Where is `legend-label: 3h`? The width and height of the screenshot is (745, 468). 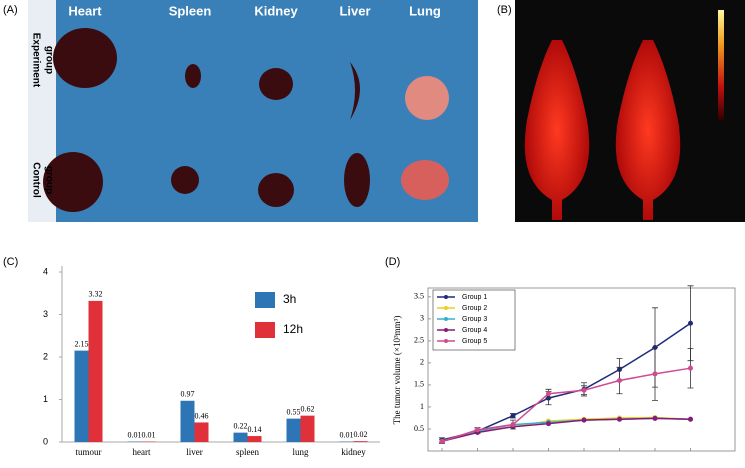 legend-label: 3h is located at coordinates (289, 299).